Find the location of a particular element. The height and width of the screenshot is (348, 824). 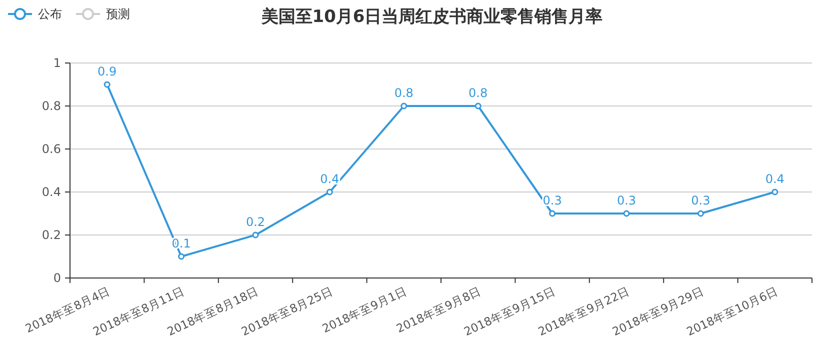

y-tick-label: 0.2 is located at coordinates (51, 235).